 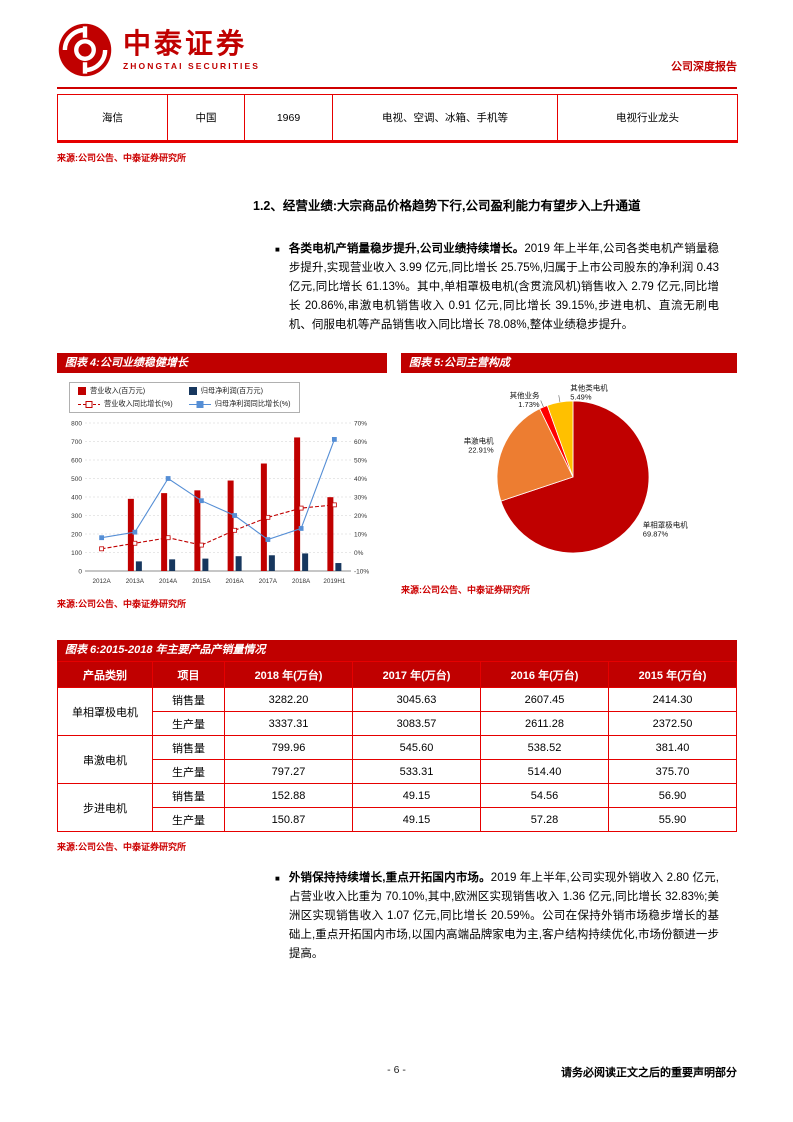 I want to click on col-header: 2018 年(万台), so click(x=288, y=675).